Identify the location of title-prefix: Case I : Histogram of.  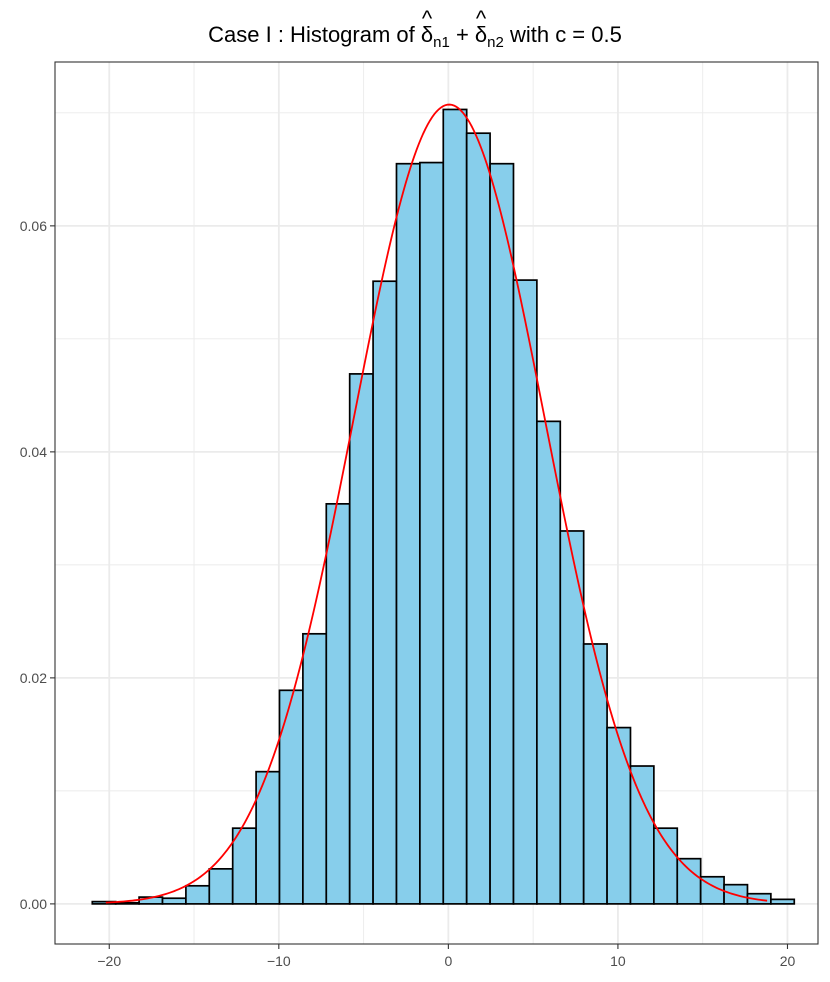
(314, 34).